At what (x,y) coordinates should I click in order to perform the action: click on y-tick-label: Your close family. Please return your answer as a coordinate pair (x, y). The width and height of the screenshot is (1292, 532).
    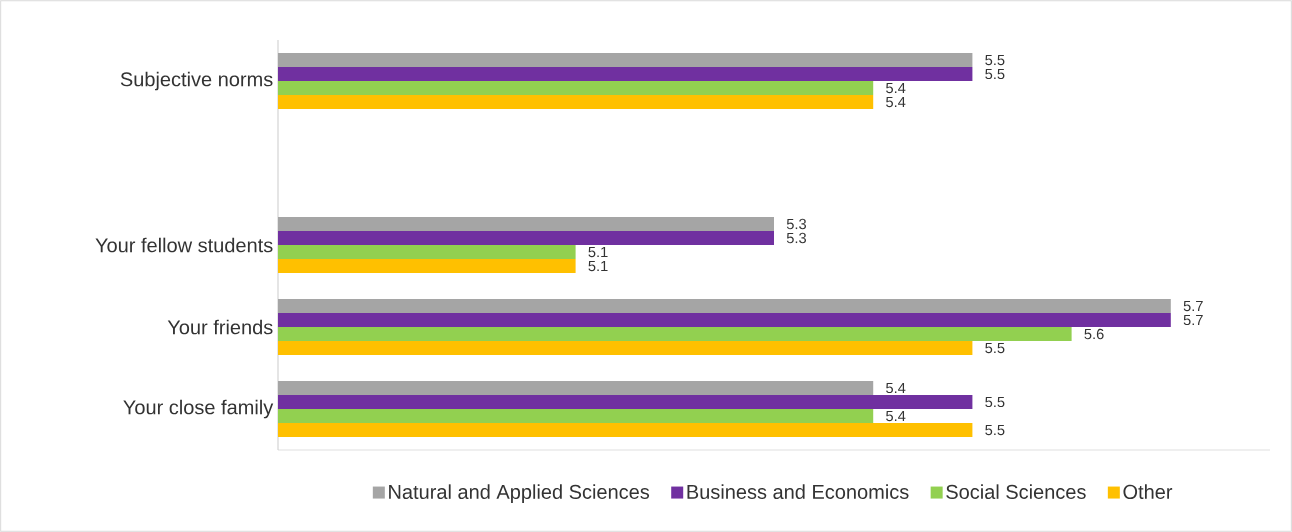
    Looking at the image, I should click on (198, 409).